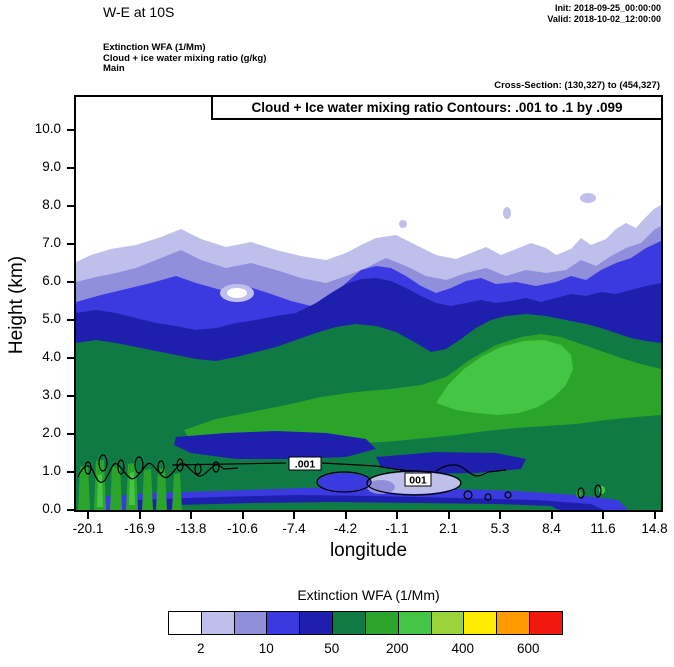 The height and width of the screenshot is (667, 674). Describe the element at coordinates (364, 649) in the screenshot. I see `legend-labels: 2 10 50 200 400 600` at that location.